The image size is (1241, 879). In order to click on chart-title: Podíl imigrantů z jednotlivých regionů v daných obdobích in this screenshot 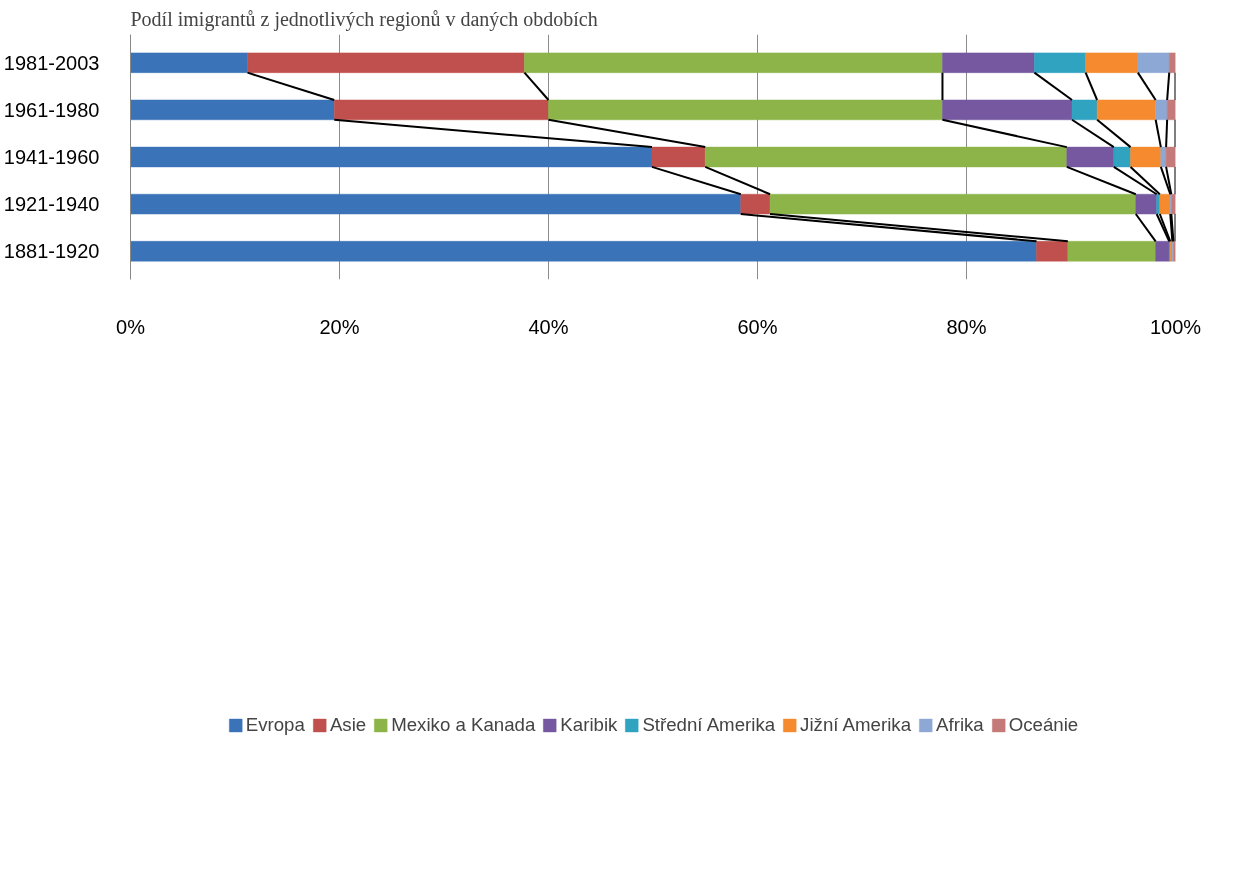, I will do `click(364, 19)`.